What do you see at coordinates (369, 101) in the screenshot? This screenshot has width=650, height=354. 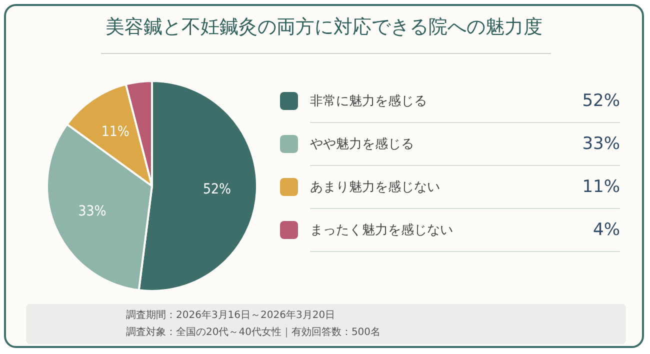 I see `legend-label: 非常に魅力を感じる` at bounding box center [369, 101].